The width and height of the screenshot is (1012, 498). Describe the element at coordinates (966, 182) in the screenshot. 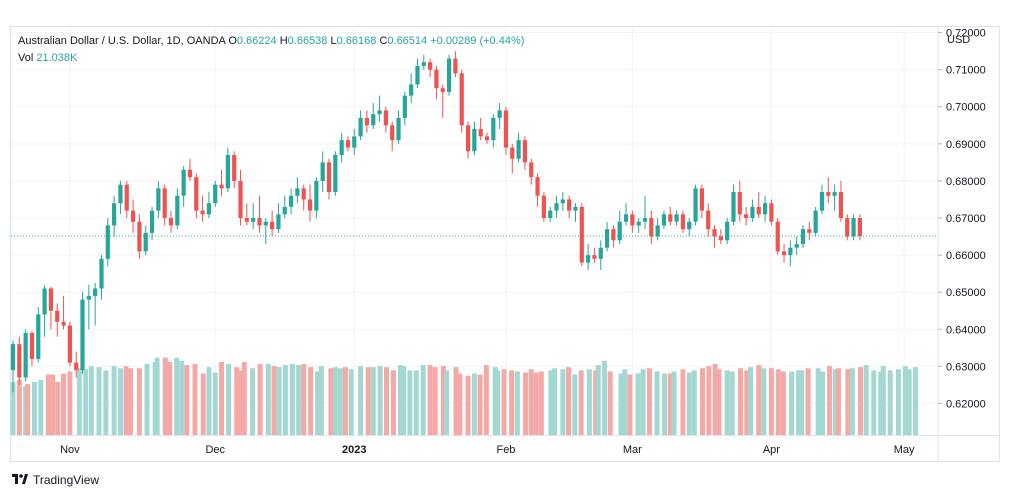

I see `price-tick-label: 0.68000` at that location.